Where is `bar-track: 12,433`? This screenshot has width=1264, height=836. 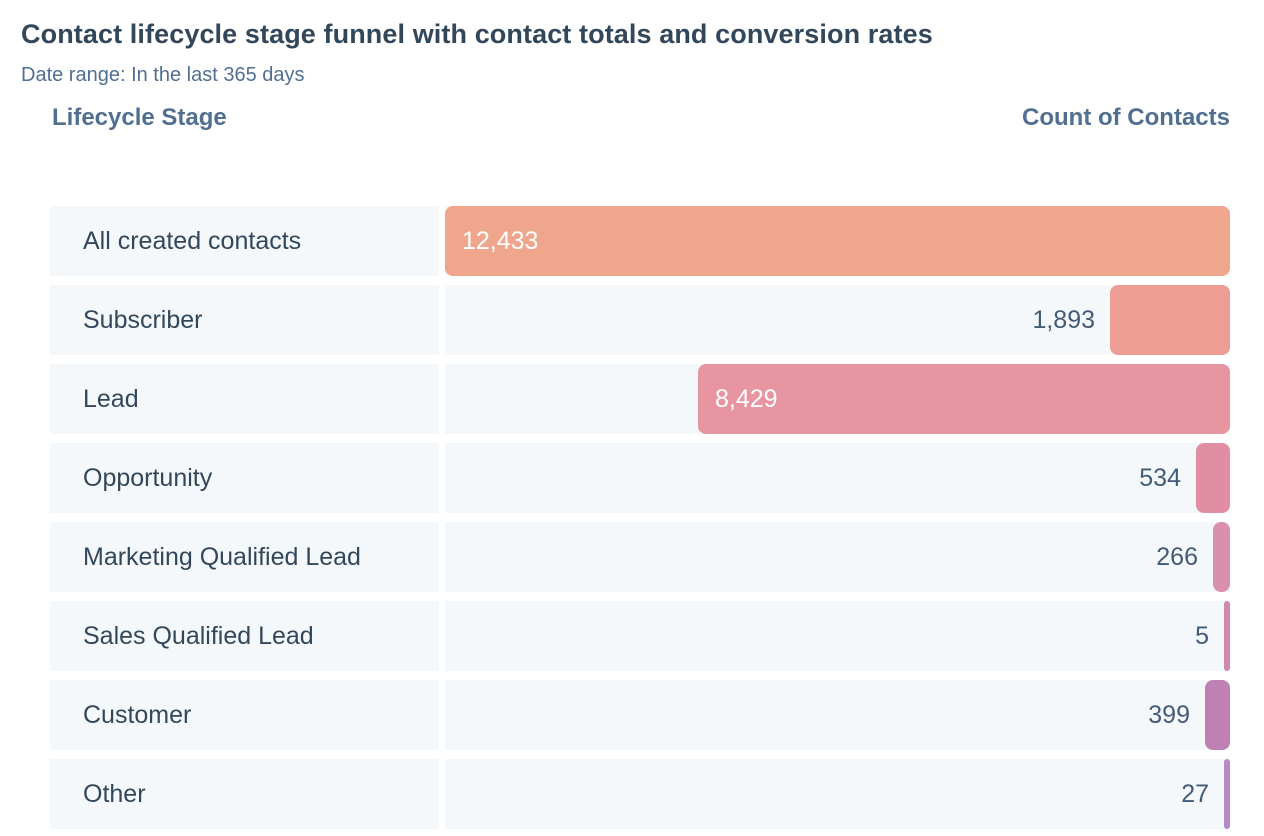
bar-track: 12,433 is located at coordinates (837, 241).